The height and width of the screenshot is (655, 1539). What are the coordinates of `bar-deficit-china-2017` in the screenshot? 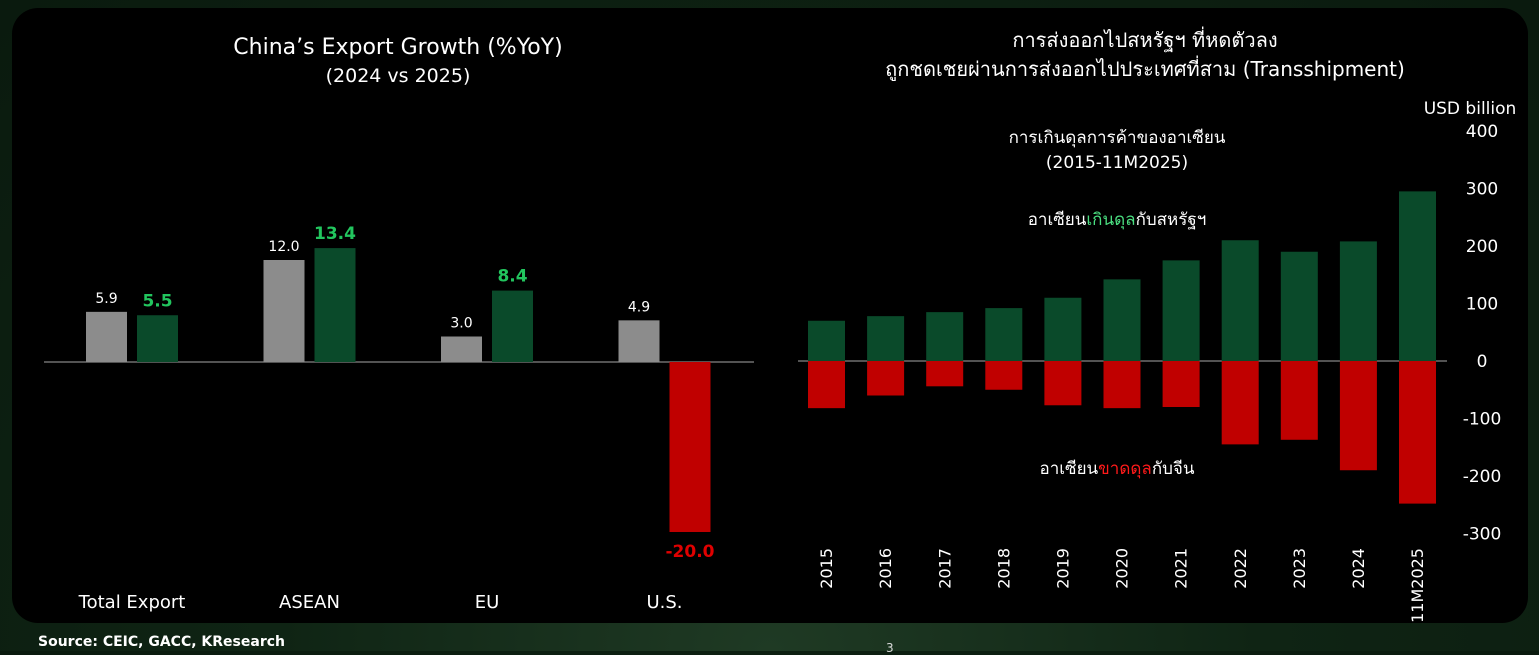 It's located at (945, 374).